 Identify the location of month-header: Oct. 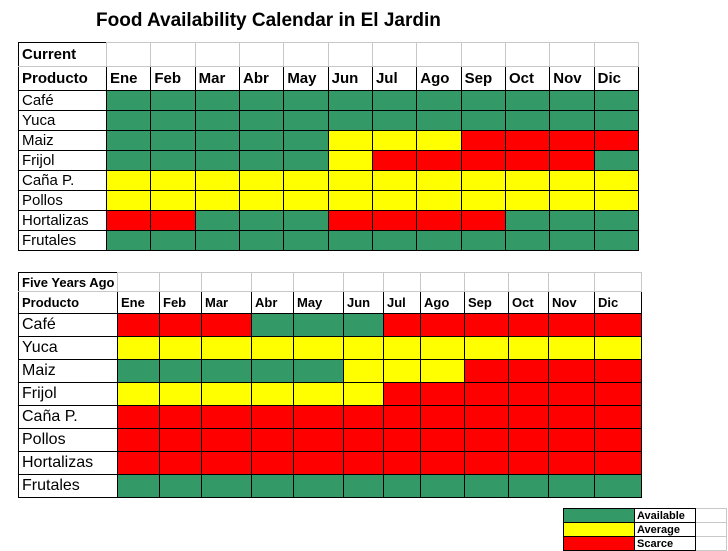
(527, 78).